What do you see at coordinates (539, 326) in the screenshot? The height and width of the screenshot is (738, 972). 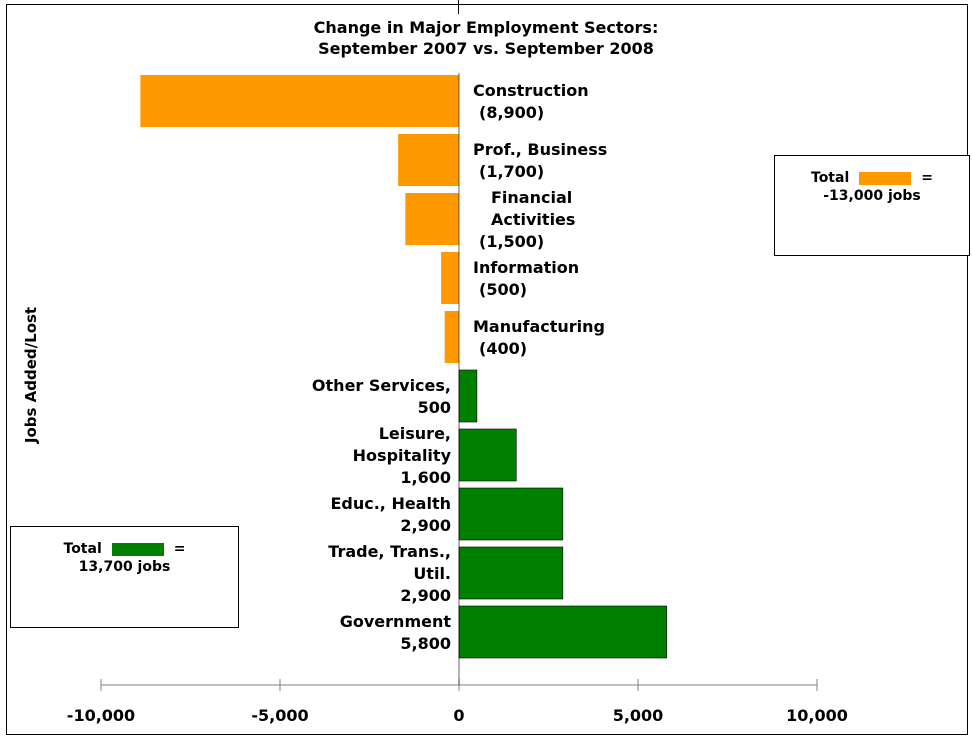 I see `bar-data-label: Manufacturing` at bounding box center [539, 326].